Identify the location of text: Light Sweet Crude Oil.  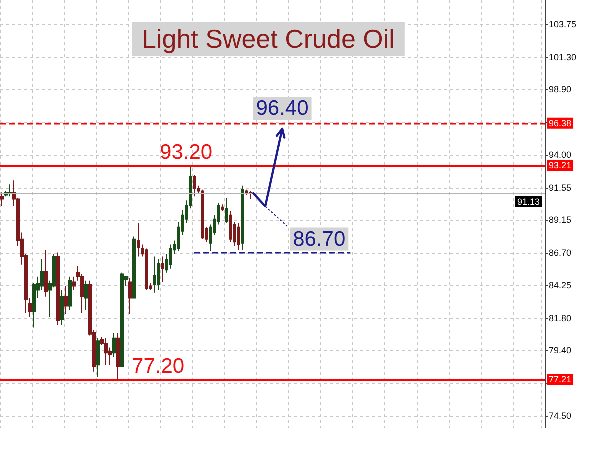
(268, 39).